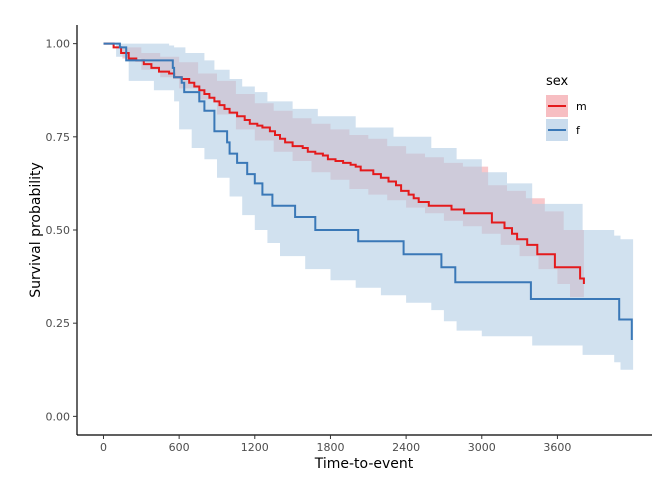 This screenshot has width=672, height=484. Describe the element at coordinates (58, 44) in the screenshot. I see `y-tick-label: 1.00` at that location.